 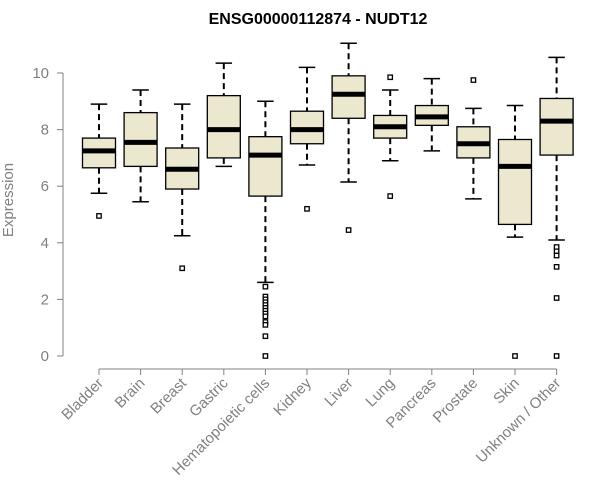 I want to click on y-axis: 0 2 4 6 8 10, so click(x=48, y=215).